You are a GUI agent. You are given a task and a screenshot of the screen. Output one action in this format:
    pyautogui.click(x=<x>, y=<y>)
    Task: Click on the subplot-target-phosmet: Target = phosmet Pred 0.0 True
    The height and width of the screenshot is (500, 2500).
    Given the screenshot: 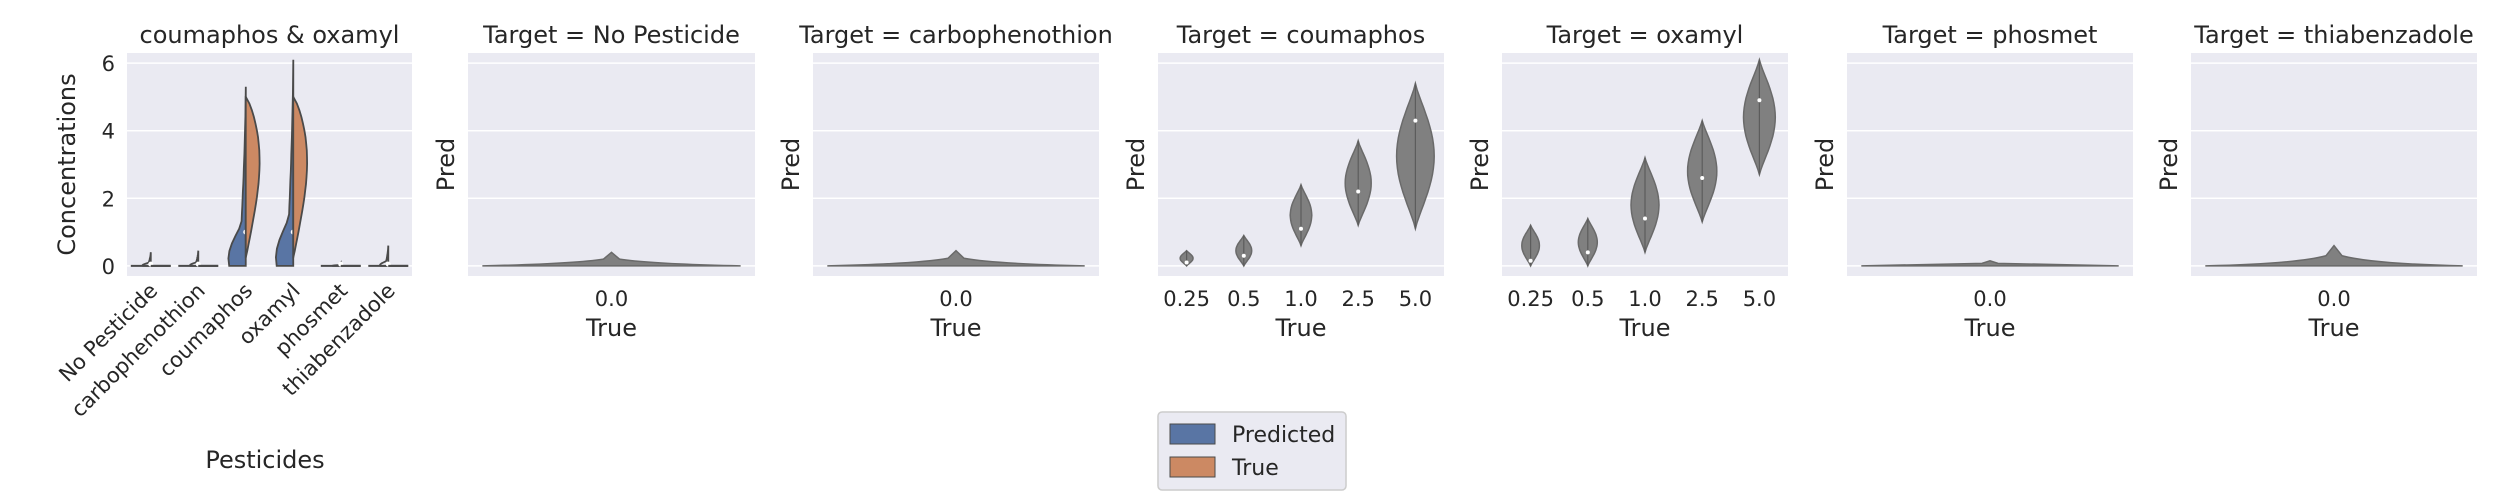 What is the action you would take?
    pyautogui.click(x=1972, y=181)
    